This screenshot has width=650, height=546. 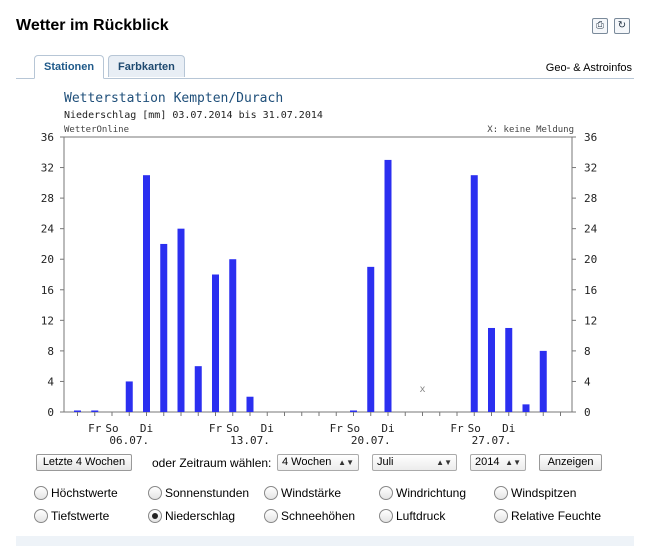 What do you see at coordinates (622, 26) in the screenshot?
I see `refresh-icon: ↻` at bounding box center [622, 26].